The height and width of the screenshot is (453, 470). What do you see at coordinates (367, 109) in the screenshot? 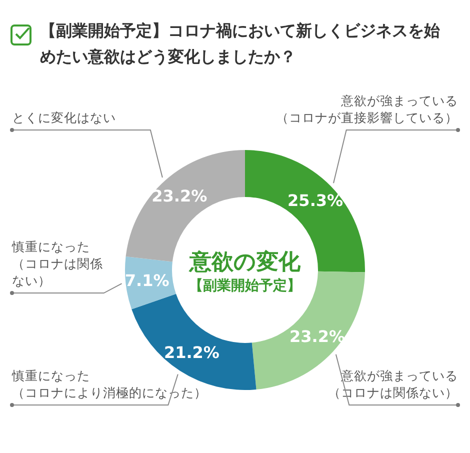
I see `slice-label: 意欲が強まっている（コロナが直接影響している）` at bounding box center [367, 109].